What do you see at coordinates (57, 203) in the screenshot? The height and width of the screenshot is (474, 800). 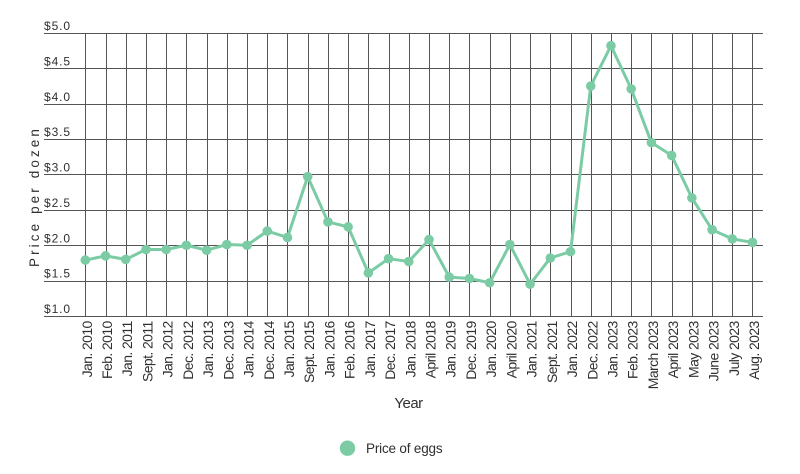 I see `svg-text: $2.5` at bounding box center [57, 203].